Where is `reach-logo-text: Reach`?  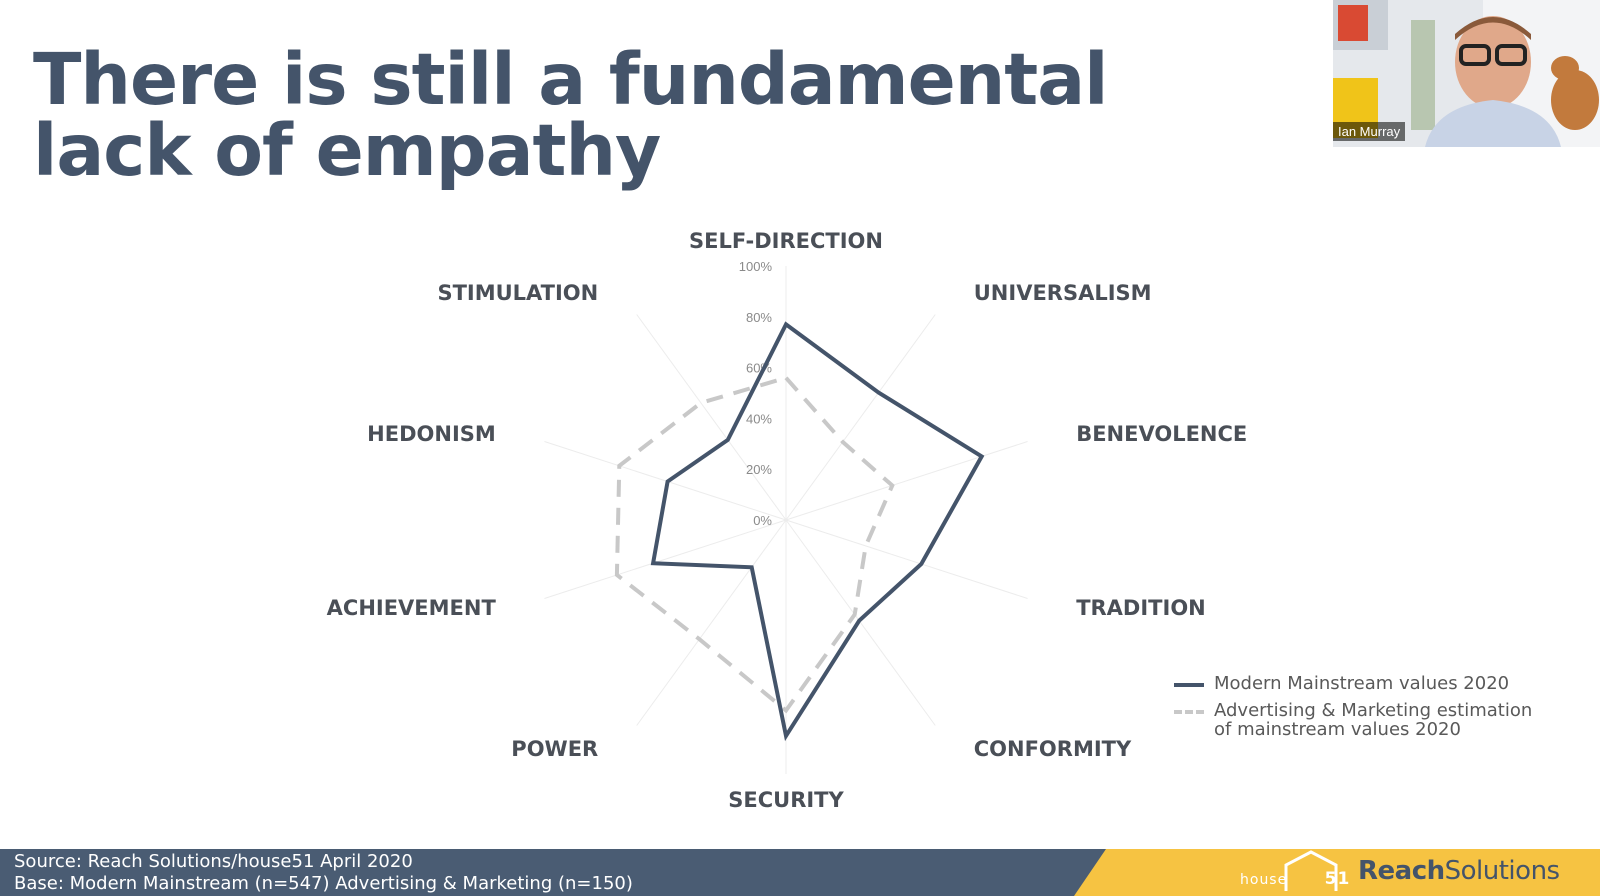 reach-logo-text: Reach is located at coordinates (1401, 871).